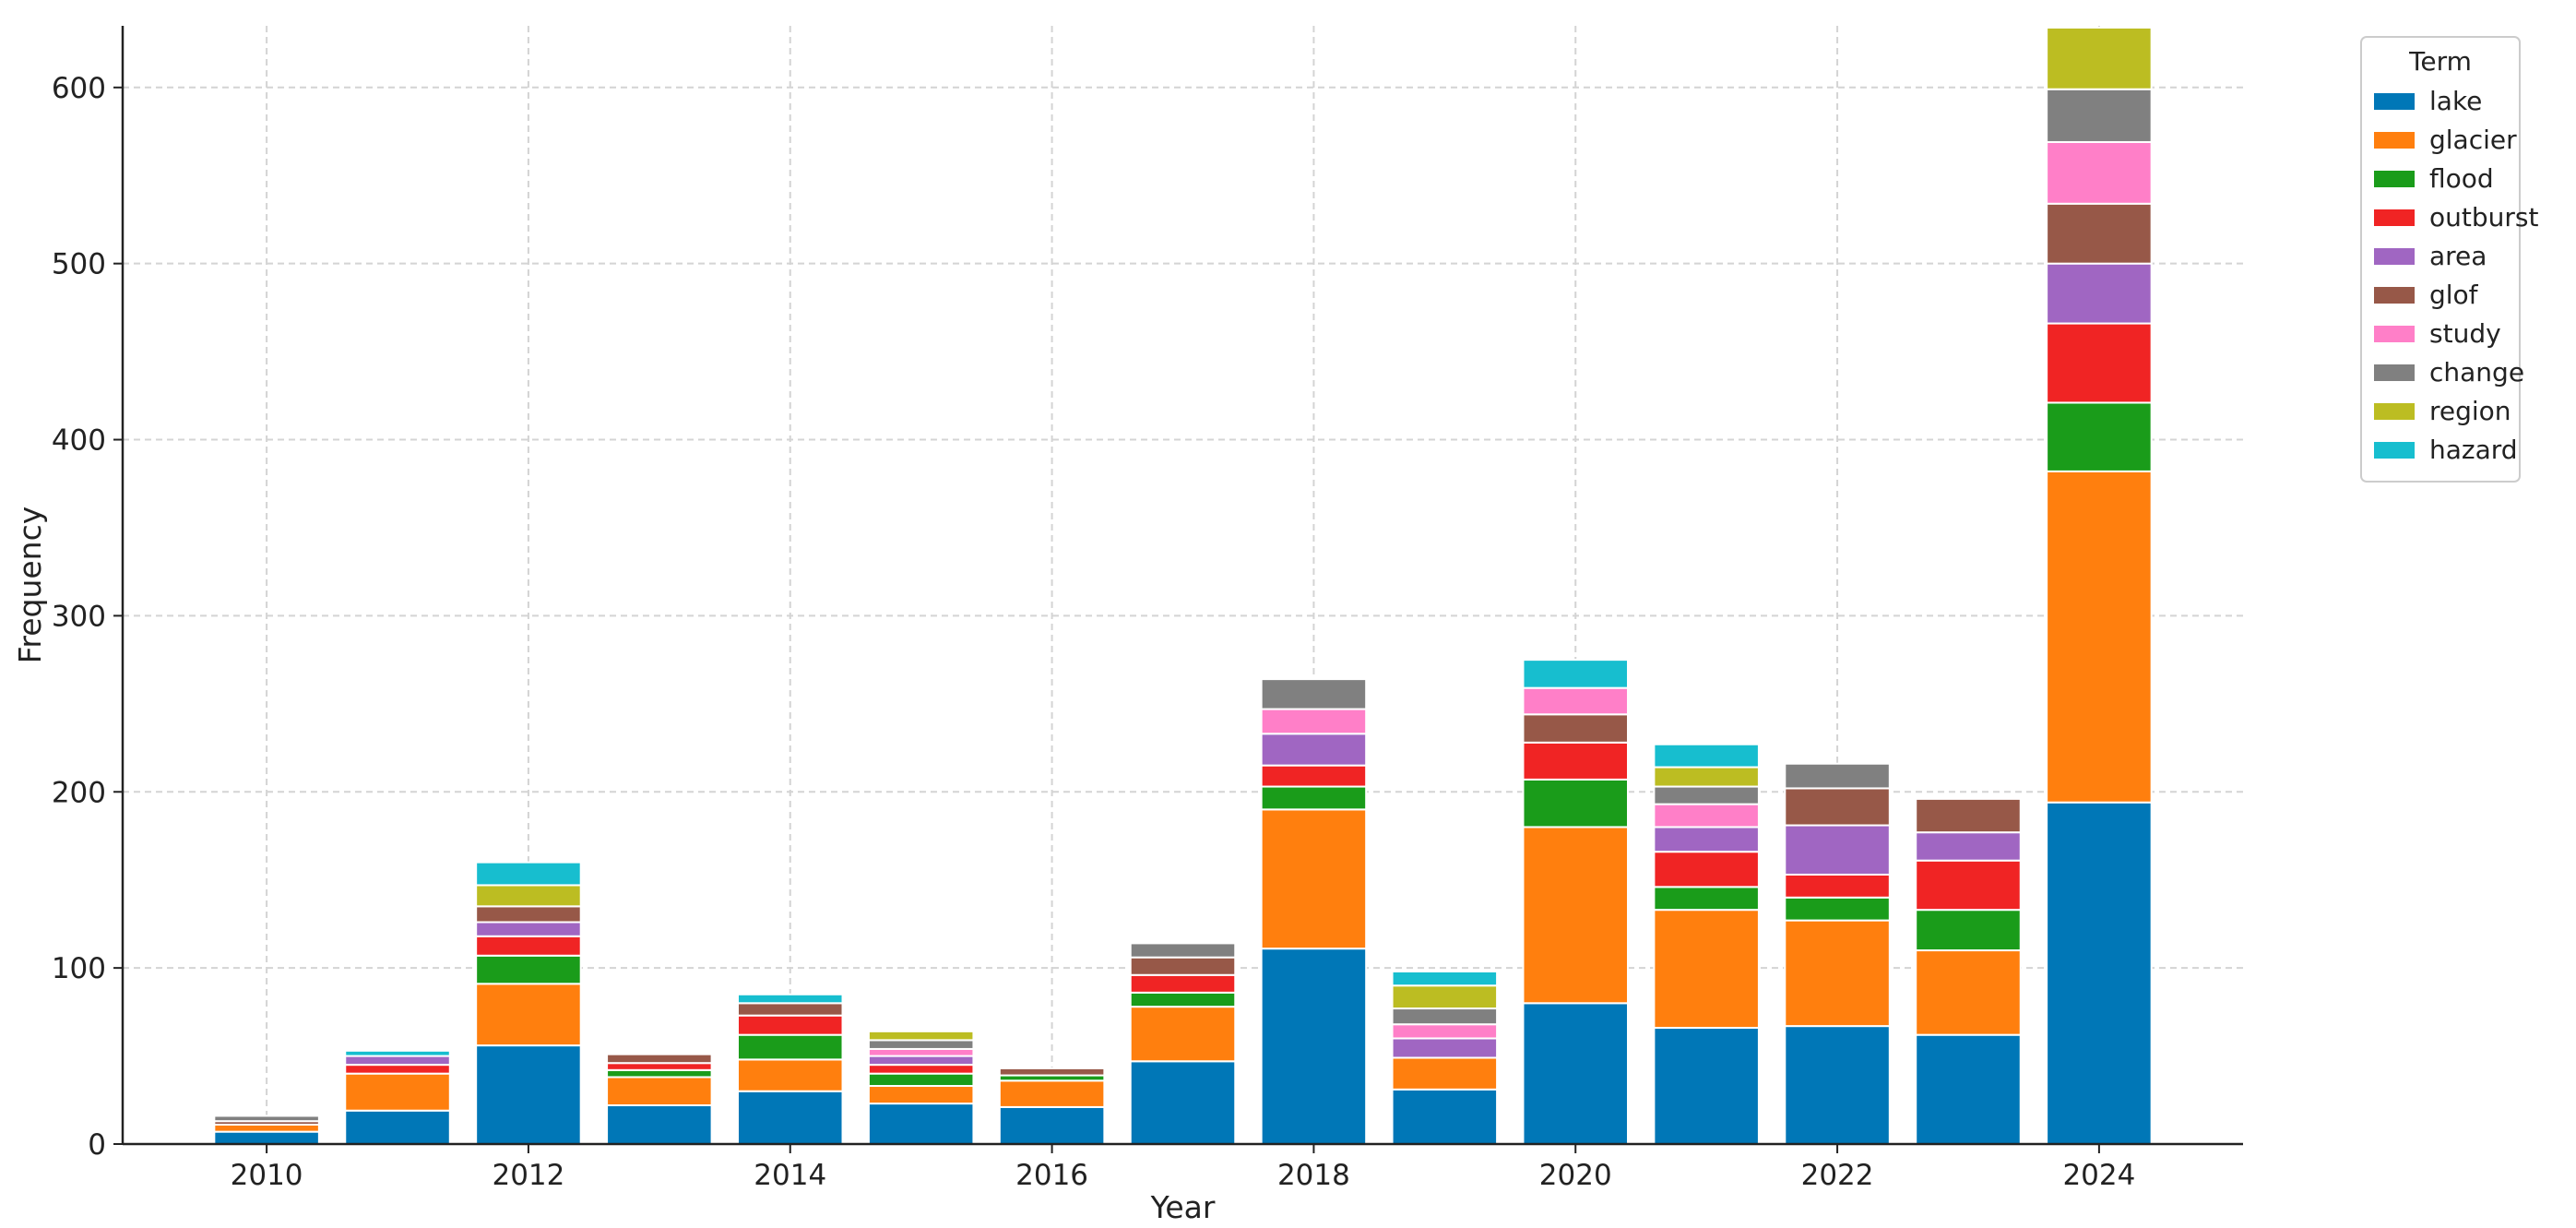 This screenshot has height=1228, width=2576. I want to click on bar-study-2018, so click(1314, 721).